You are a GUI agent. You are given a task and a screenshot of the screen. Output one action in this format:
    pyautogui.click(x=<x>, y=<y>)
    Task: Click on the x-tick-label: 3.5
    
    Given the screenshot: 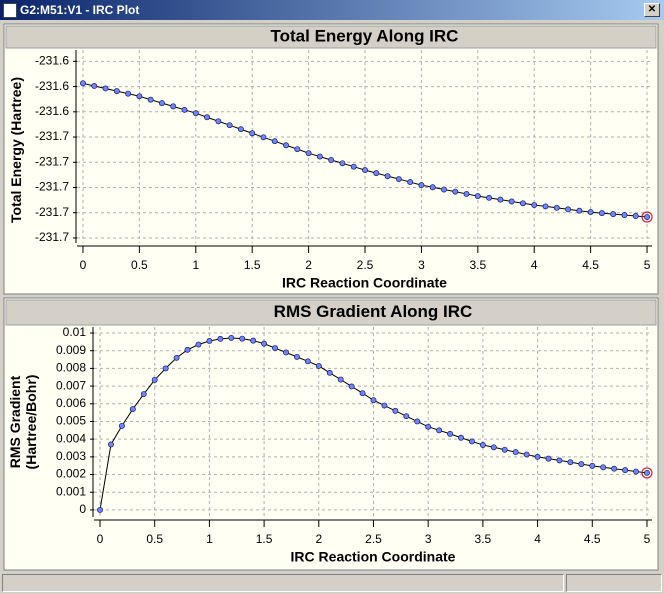 What is the action you would take?
    pyautogui.click(x=477, y=265)
    